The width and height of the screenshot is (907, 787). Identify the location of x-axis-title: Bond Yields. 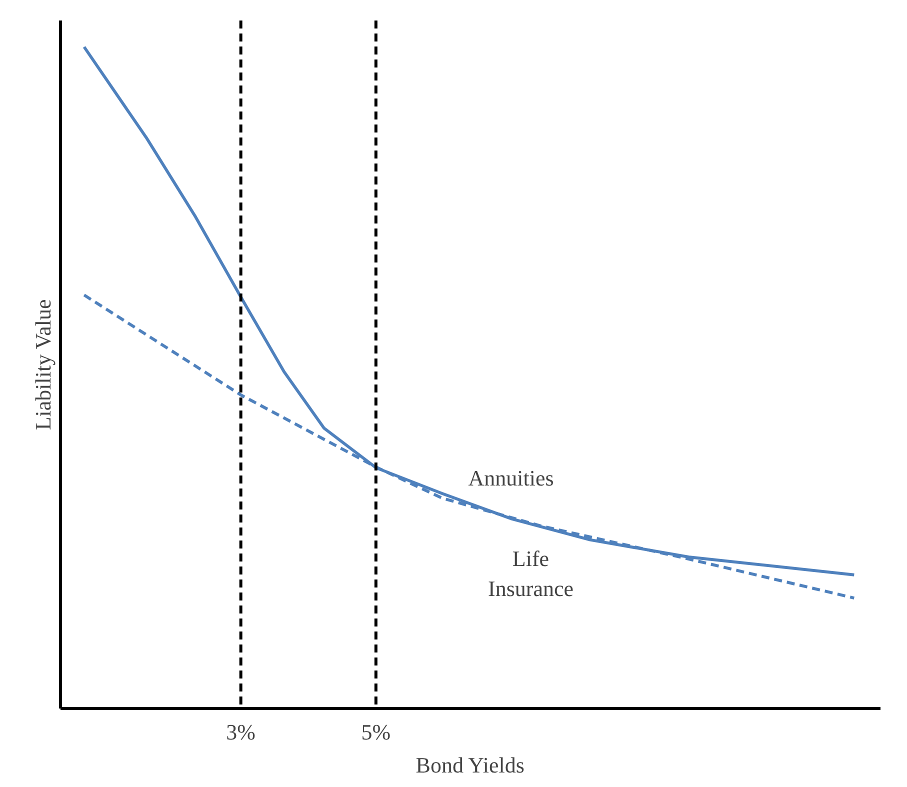
(470, 765).